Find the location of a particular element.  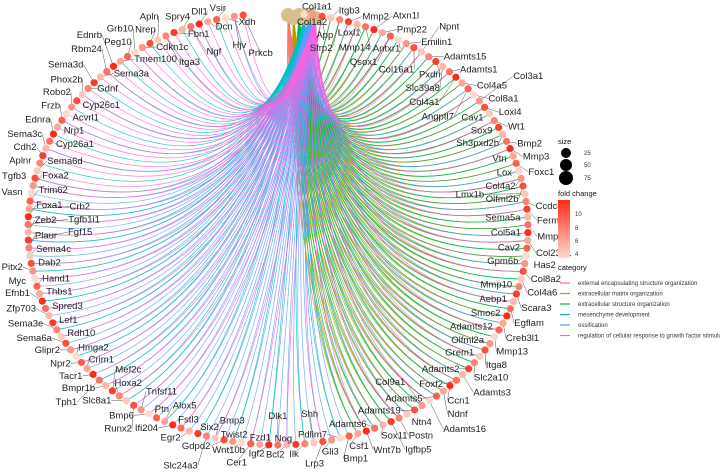

gene-label: Ednrb is located at coordinates (89, 35).